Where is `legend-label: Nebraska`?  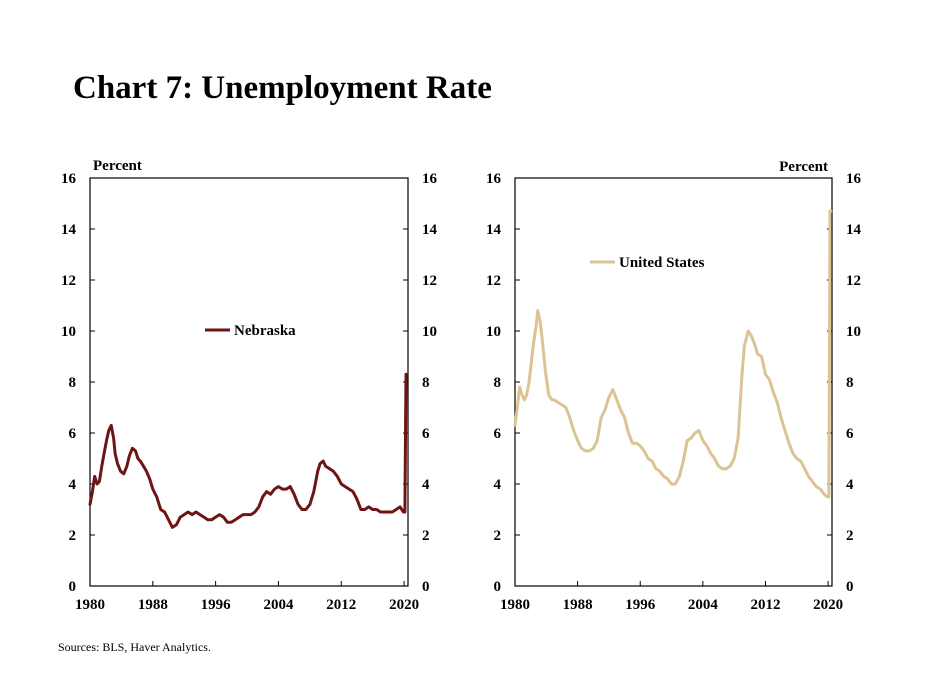 legend-label: Nebraska is located at coordinates (265, 331).